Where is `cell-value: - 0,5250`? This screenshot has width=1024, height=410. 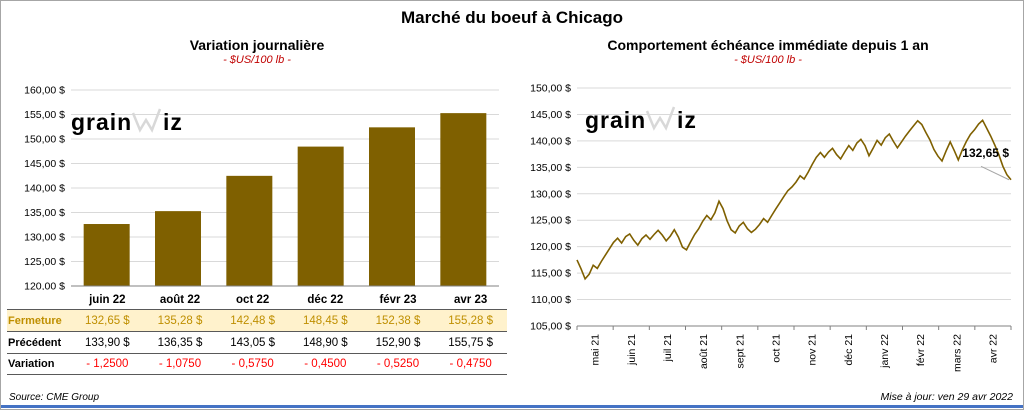
cell-value: - 0,5250 is located at coordinates (398, 364).